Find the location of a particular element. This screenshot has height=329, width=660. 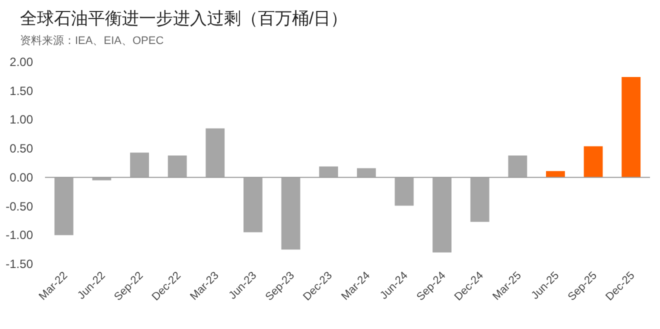

y-tick-label: -0.50 is located at coordinates (19, 206).